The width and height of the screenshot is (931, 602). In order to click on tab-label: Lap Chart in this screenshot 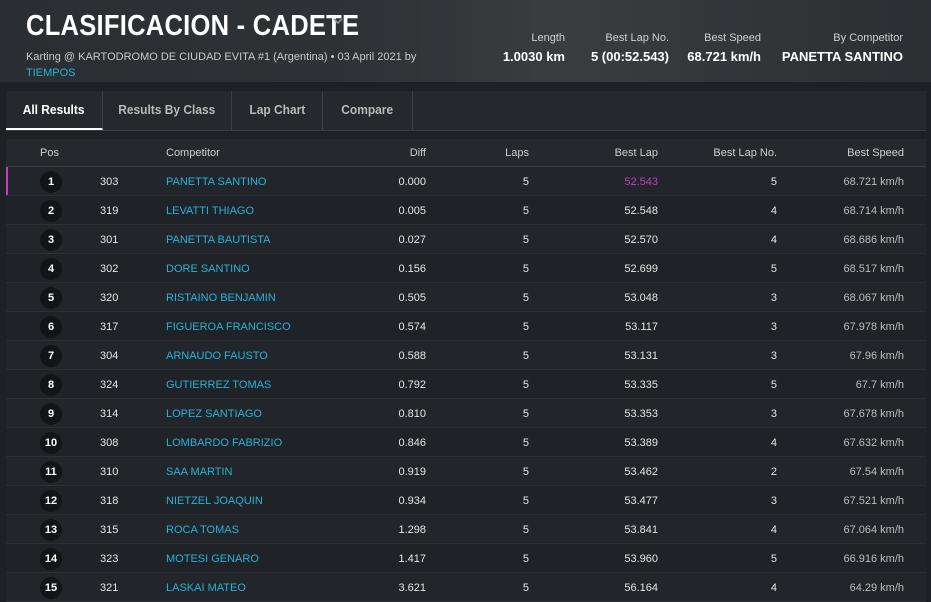, I will do `click(277, 109)`.